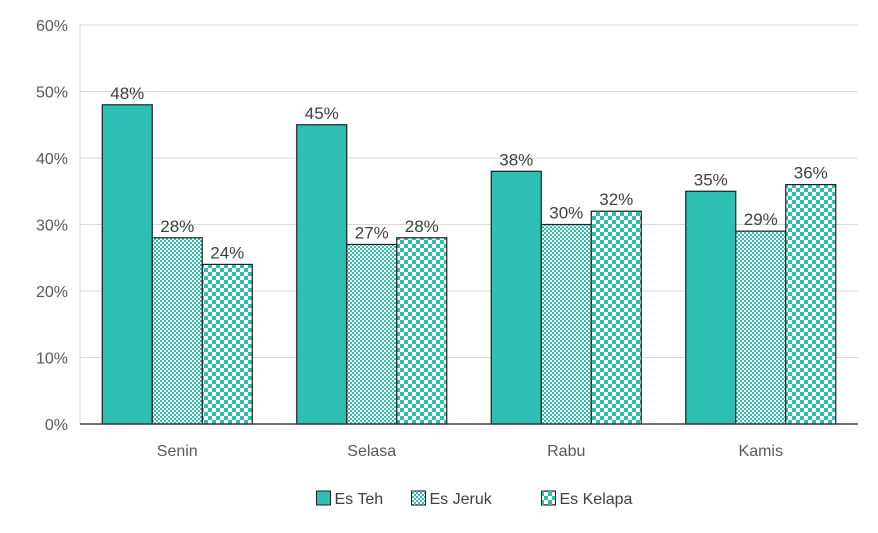 The image size is (878, 533). What do you see at coordinates (372, 232) in the screenshot?
I see `data-label: 27%` at bounding box center [372, 232].